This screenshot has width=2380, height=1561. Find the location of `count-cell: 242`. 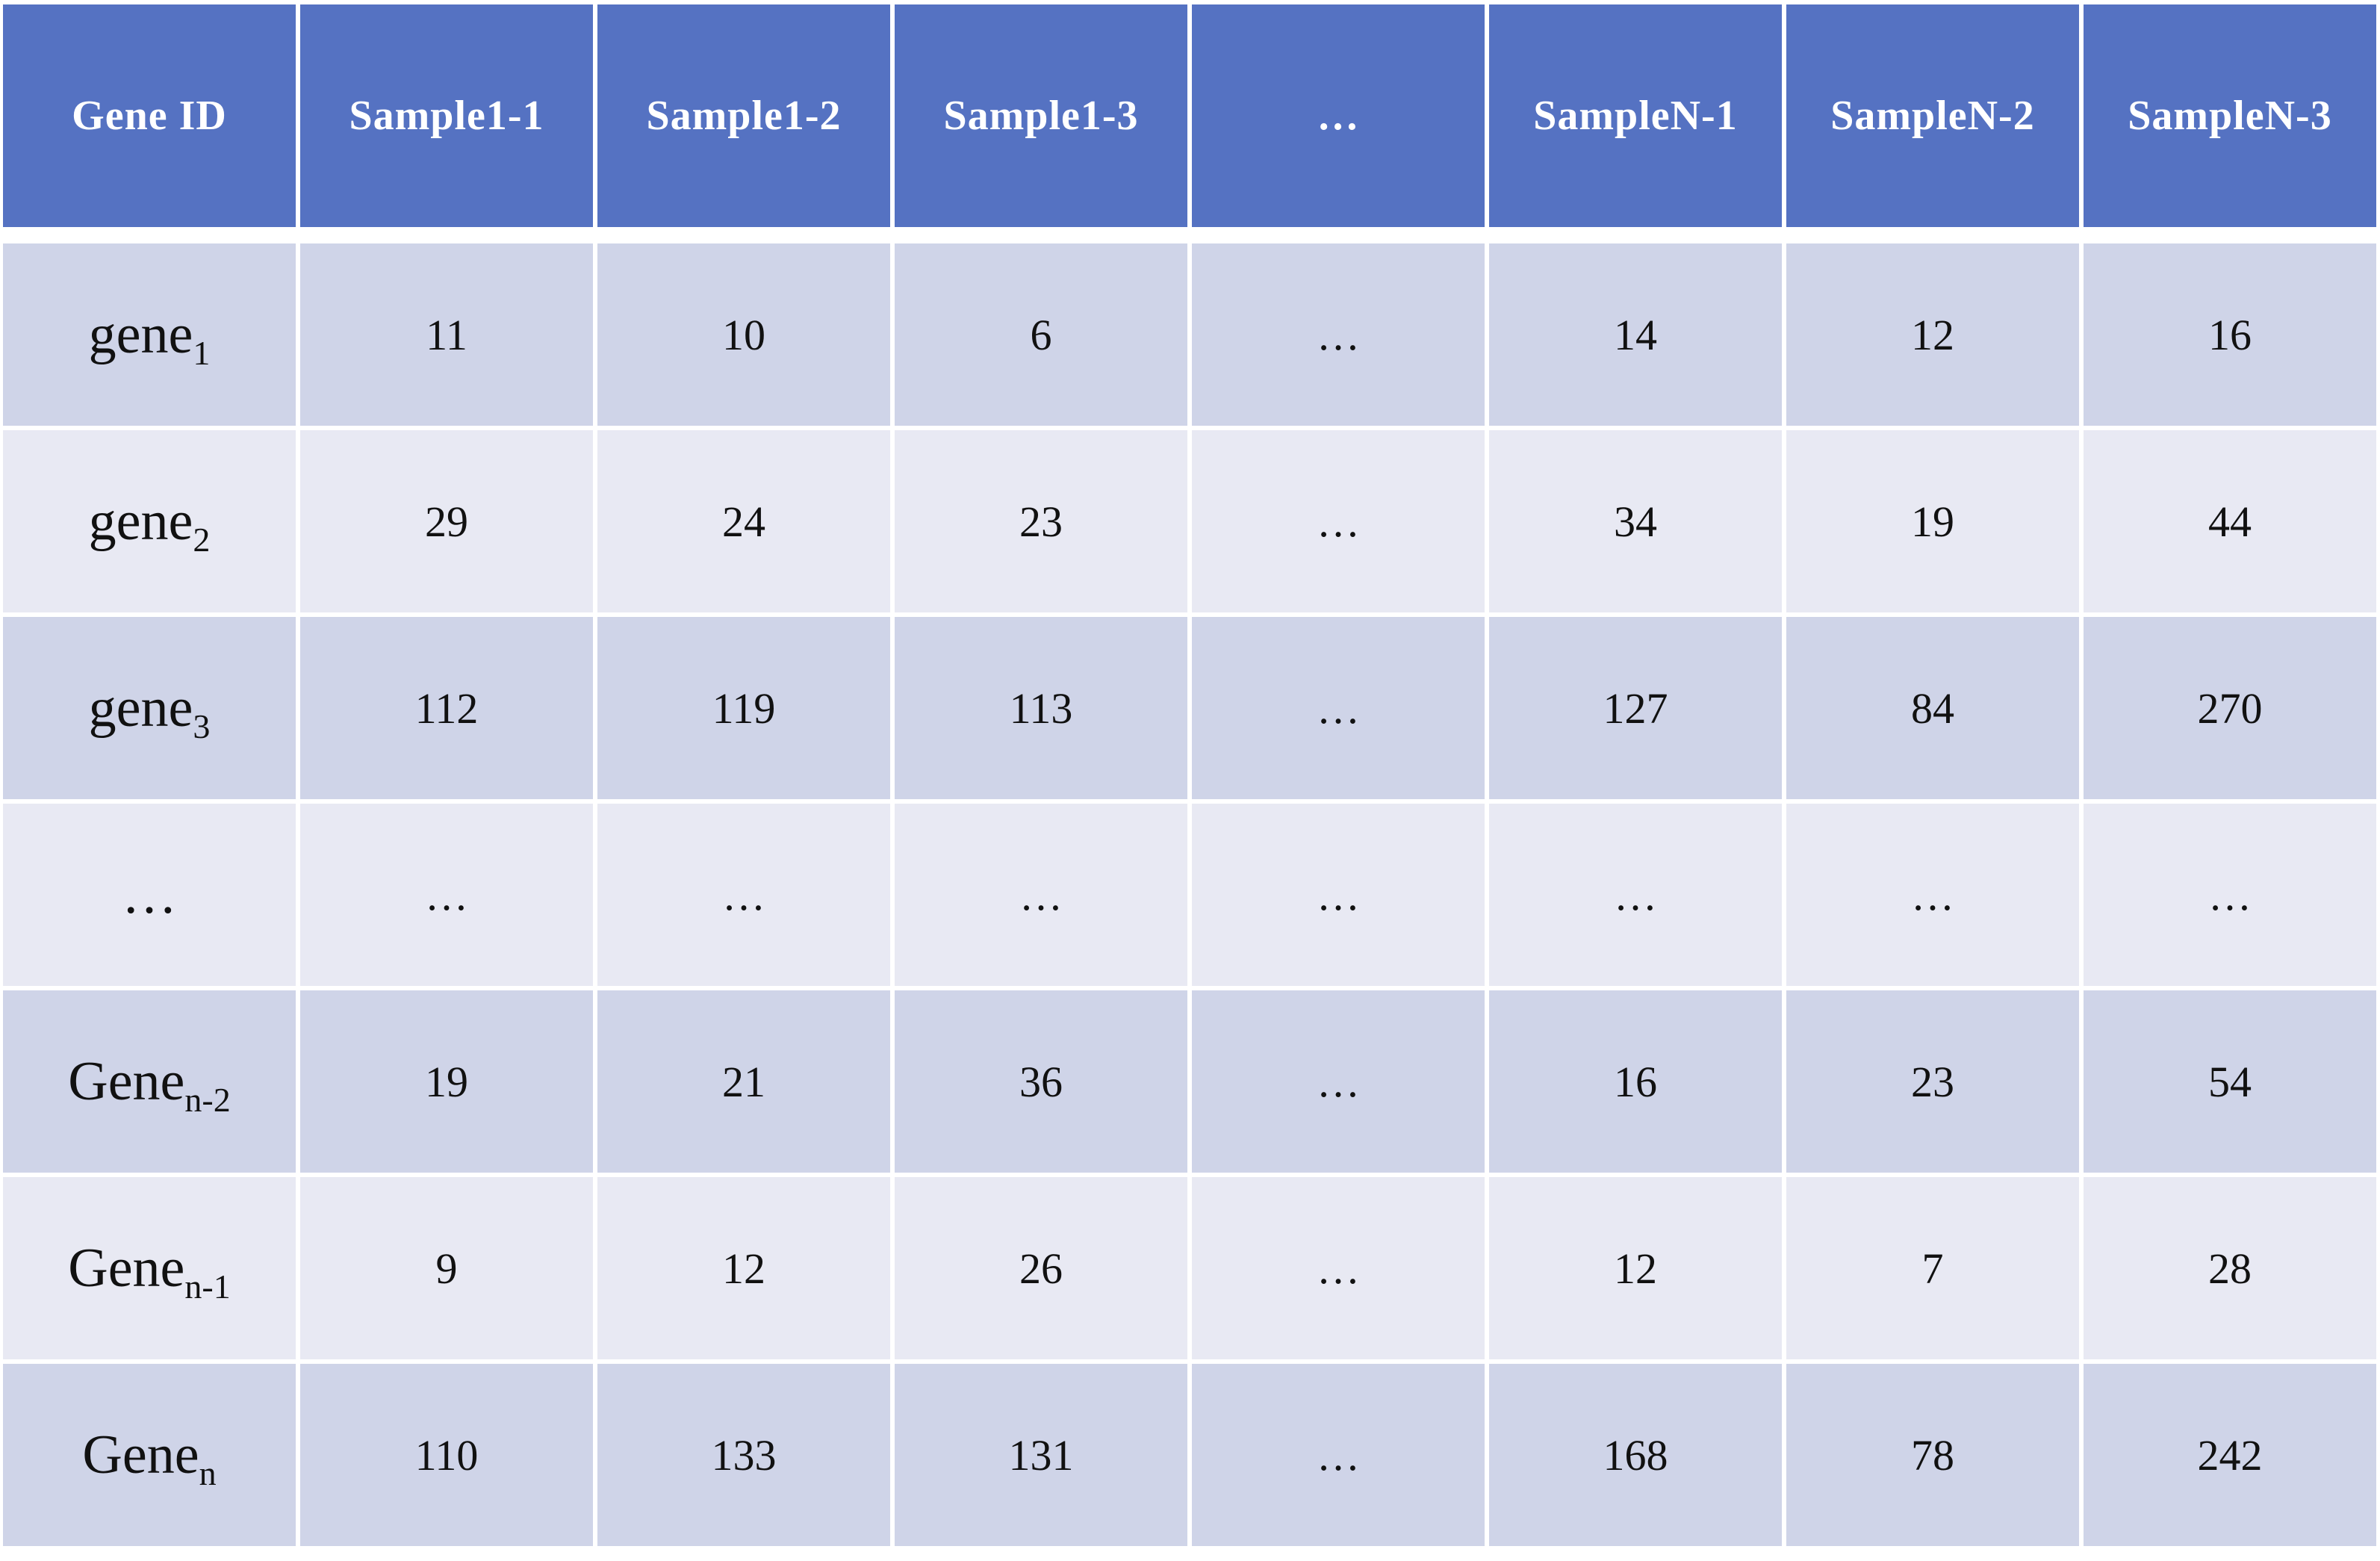

count-cell: 242 is located at coordinates (2230, 1455).